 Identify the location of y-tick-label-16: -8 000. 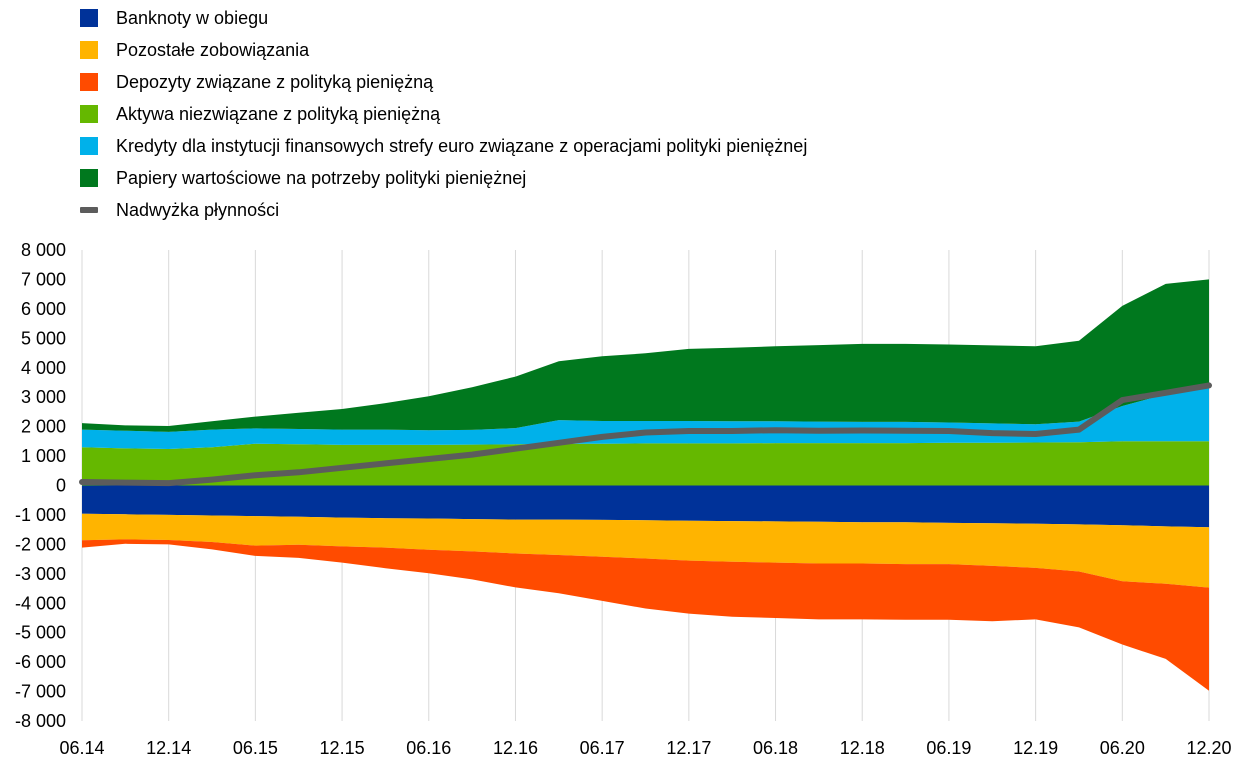
(40, 721).